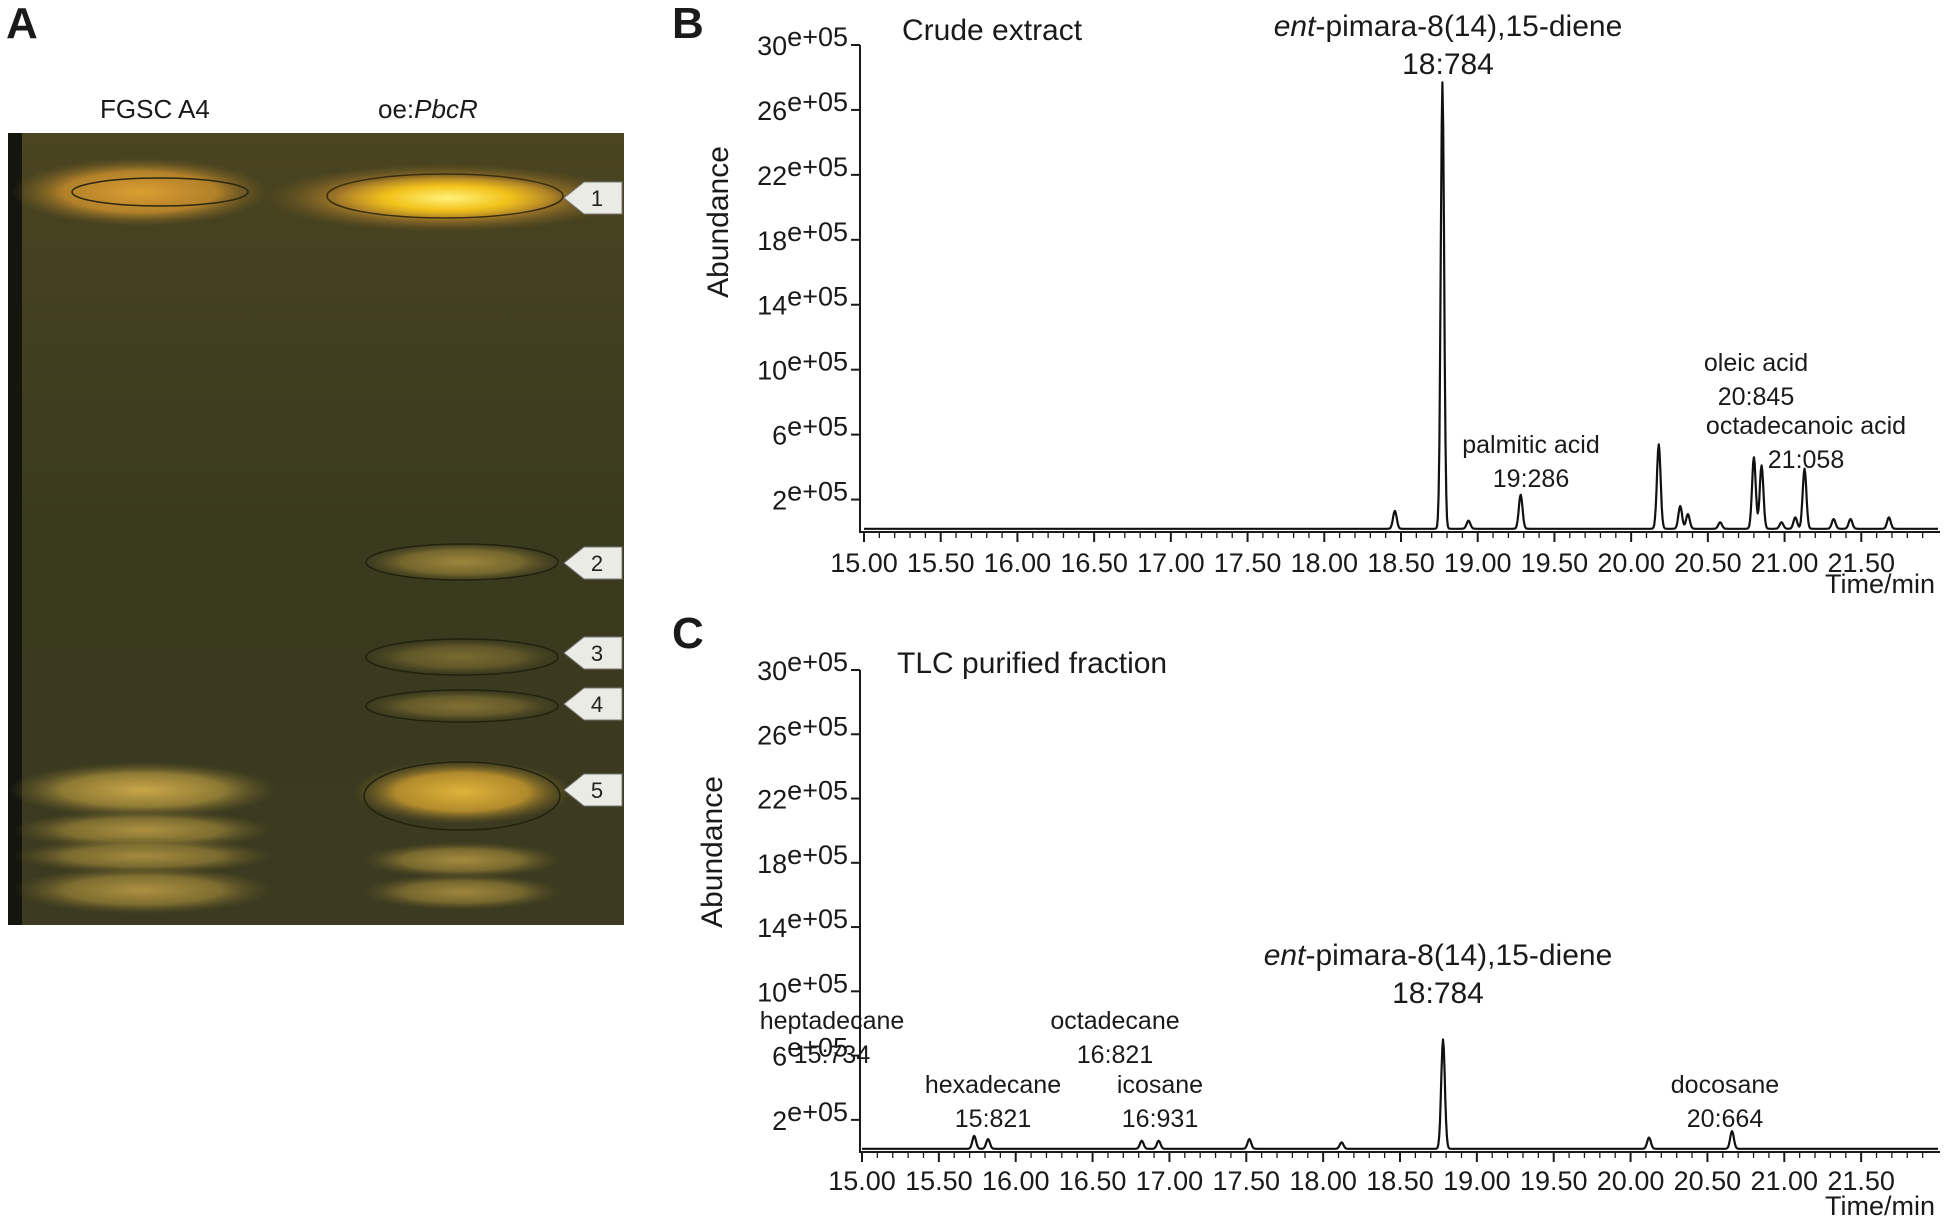 This screenshot has width=1955, height=1220. Describe the element at coordinates (1458, 955) in the screenshot. I see `chart-c-annotation-pimaradiene-rest: -pimara-8(14),15-diene` at that location.